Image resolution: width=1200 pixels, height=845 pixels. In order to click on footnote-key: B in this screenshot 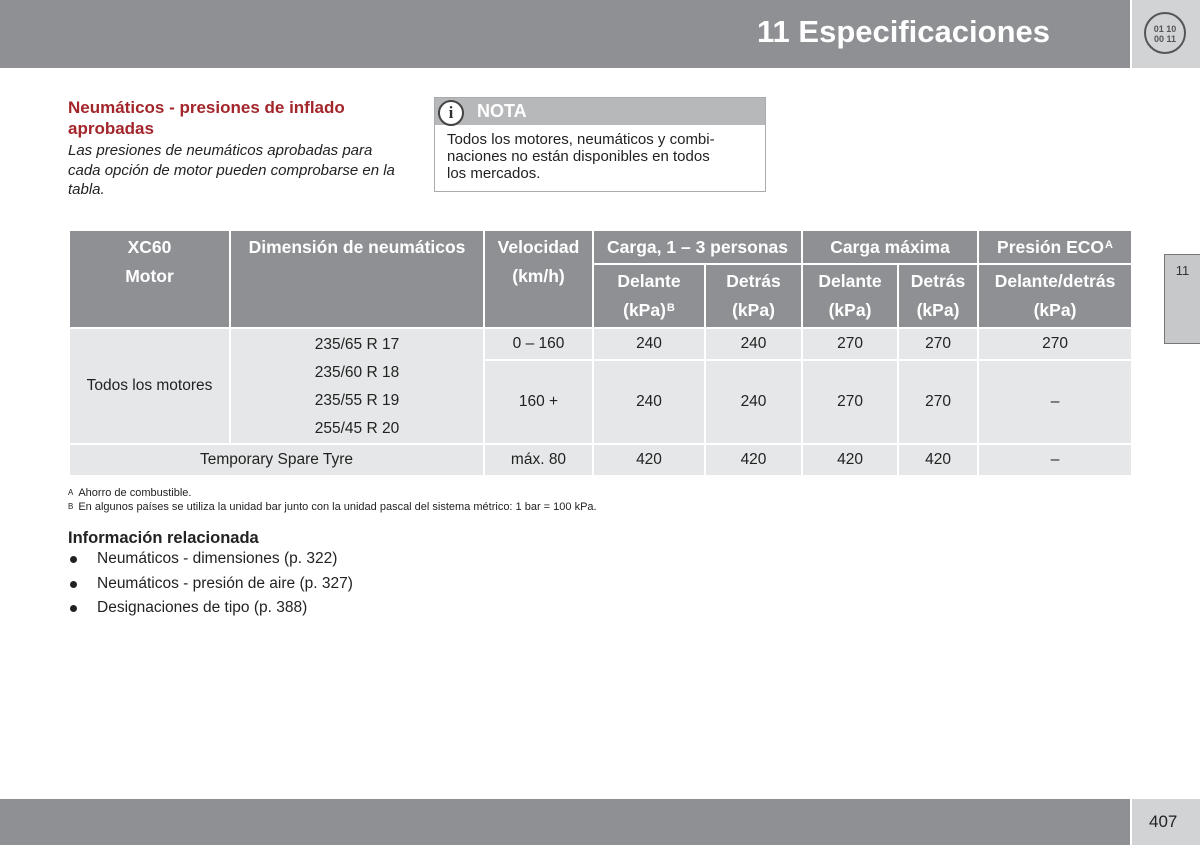, I will do `click(71, 506)`.